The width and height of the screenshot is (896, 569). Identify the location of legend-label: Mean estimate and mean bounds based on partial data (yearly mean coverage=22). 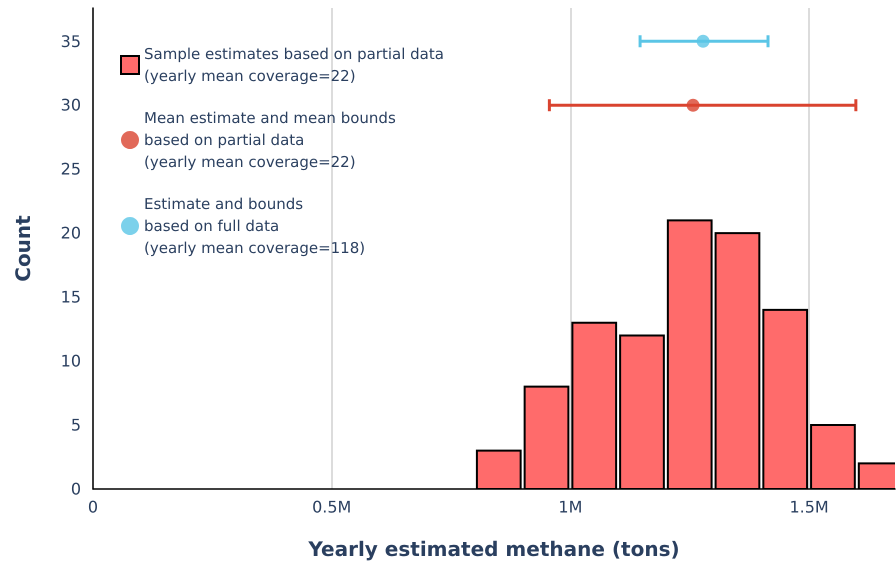
(270, 140).